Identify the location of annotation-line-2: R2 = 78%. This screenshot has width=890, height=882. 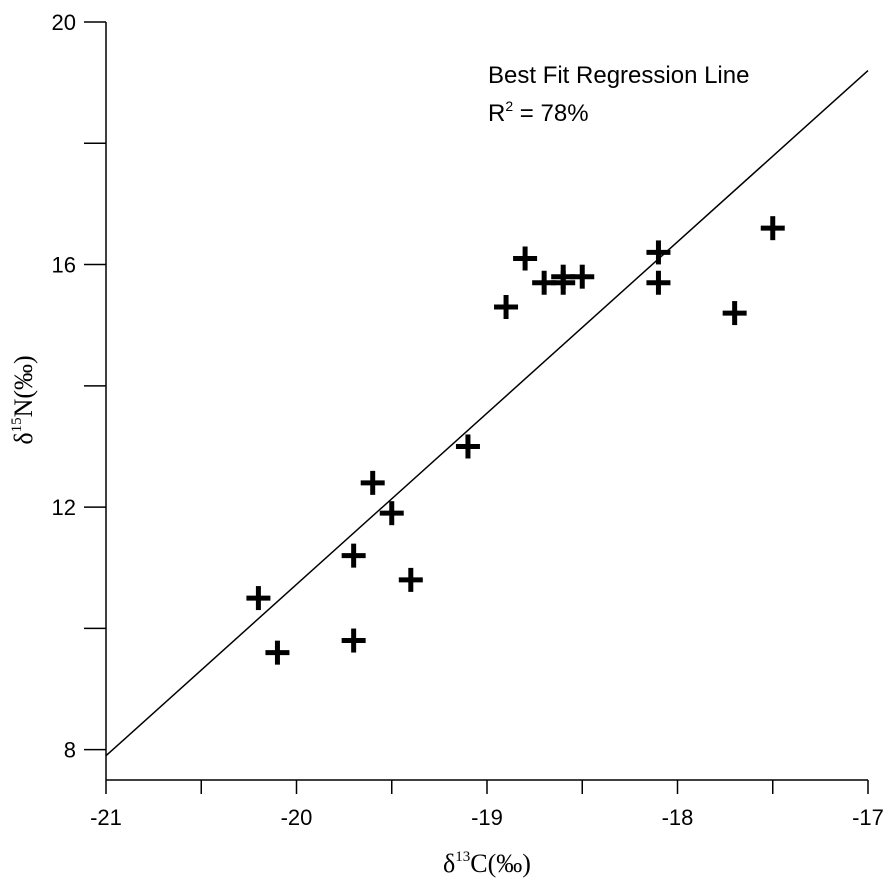
(538, 112).